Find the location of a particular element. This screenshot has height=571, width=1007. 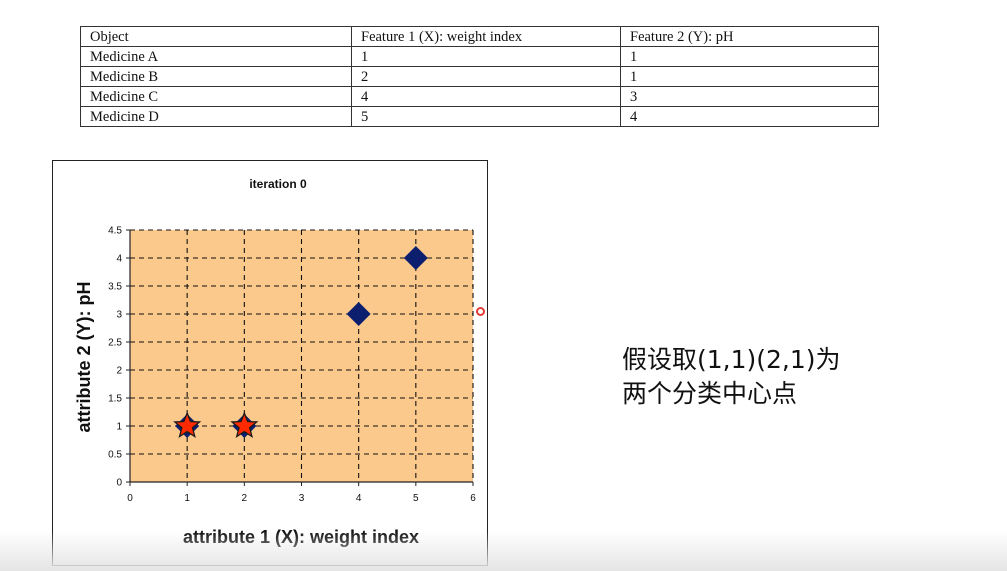

x-tick-label: 5 is located at coordinates (416, 498).